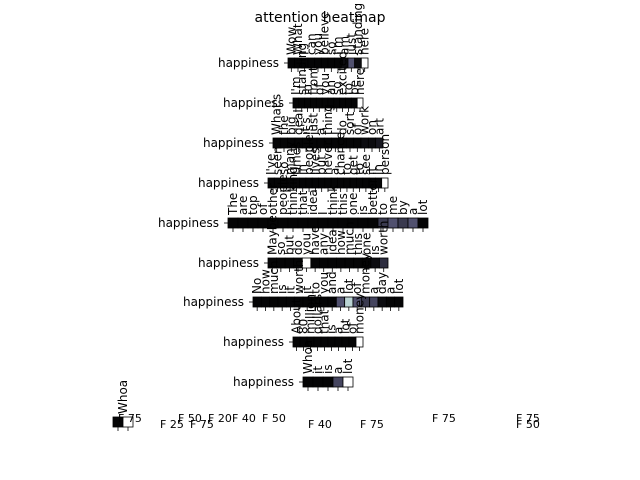  What do you see at coordinates (302, 69) in the screenshot?
I see `token-label: standing` at bounding box center [302, 69].